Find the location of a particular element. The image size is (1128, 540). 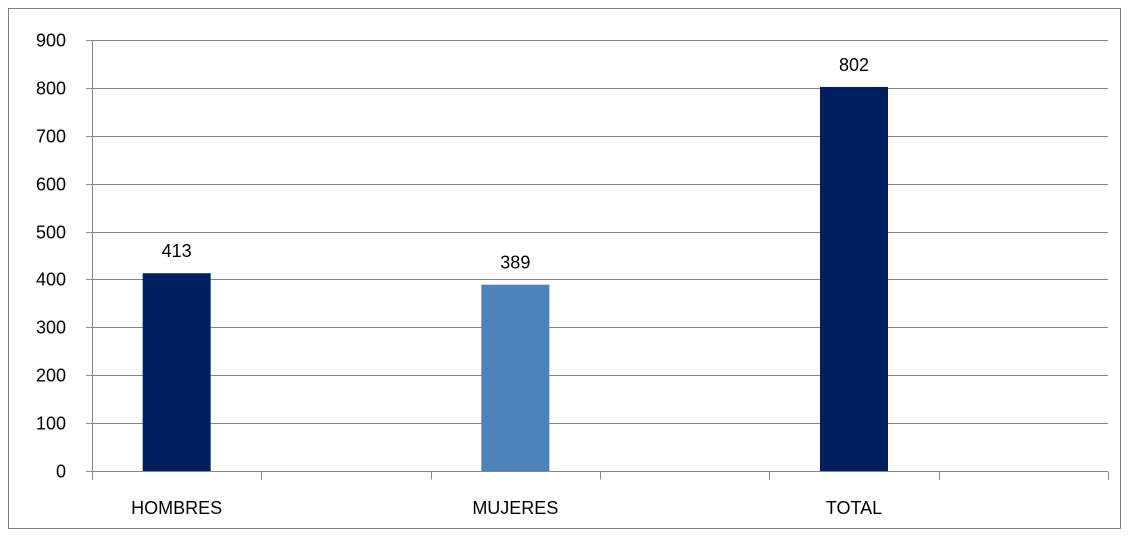

bar-hombres is located at coordinates (176, 372).